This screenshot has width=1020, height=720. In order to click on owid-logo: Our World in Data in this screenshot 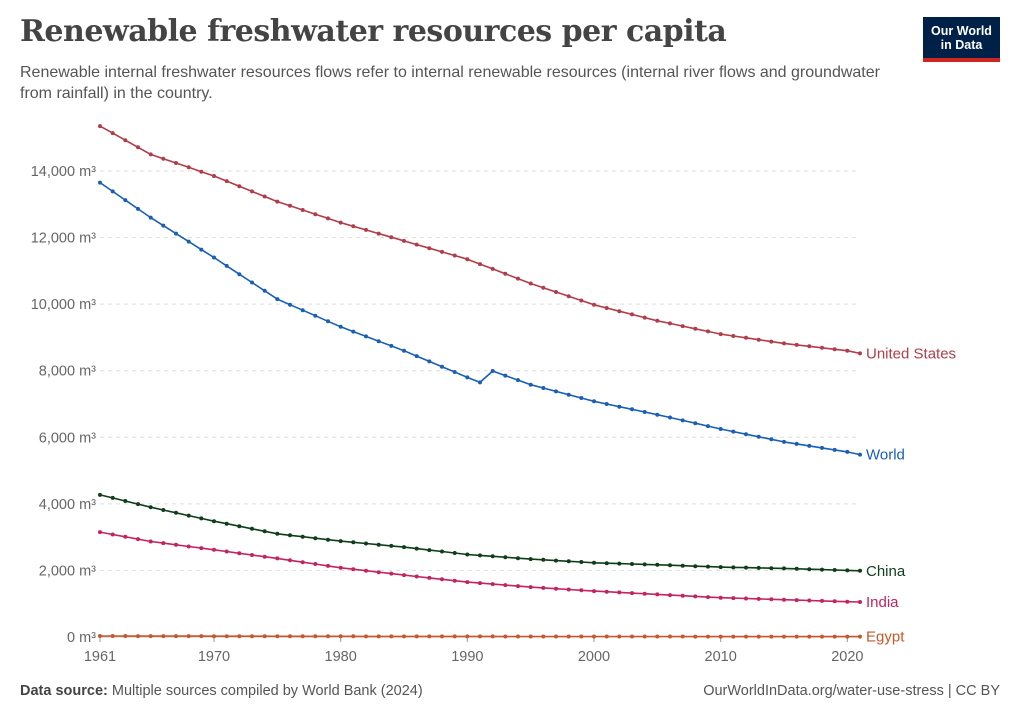, I will do `click(961, 39)`.